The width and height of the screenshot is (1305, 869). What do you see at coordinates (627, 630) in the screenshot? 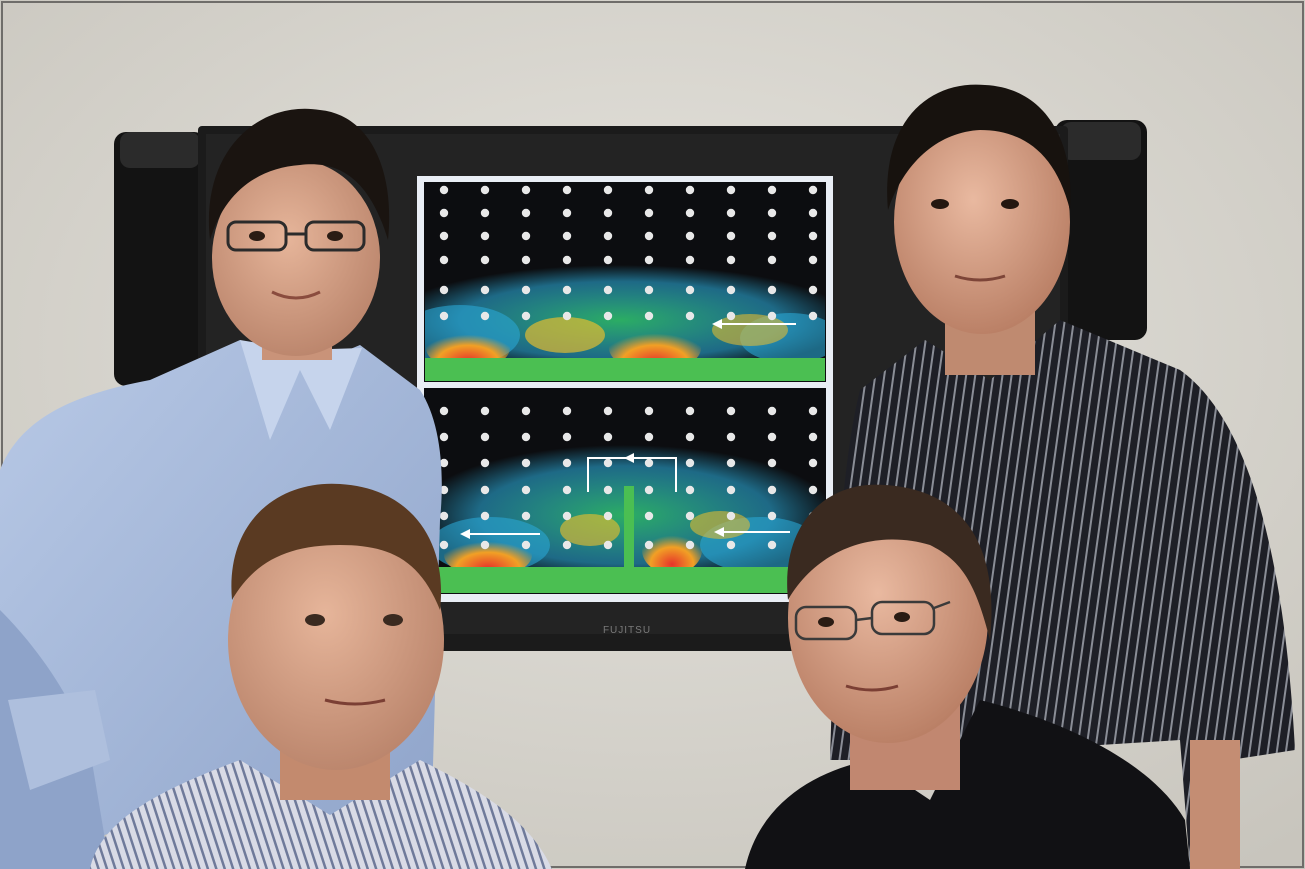
I see `monitor-brand-logo: FUJITSU` at bounding box center [627, 630].